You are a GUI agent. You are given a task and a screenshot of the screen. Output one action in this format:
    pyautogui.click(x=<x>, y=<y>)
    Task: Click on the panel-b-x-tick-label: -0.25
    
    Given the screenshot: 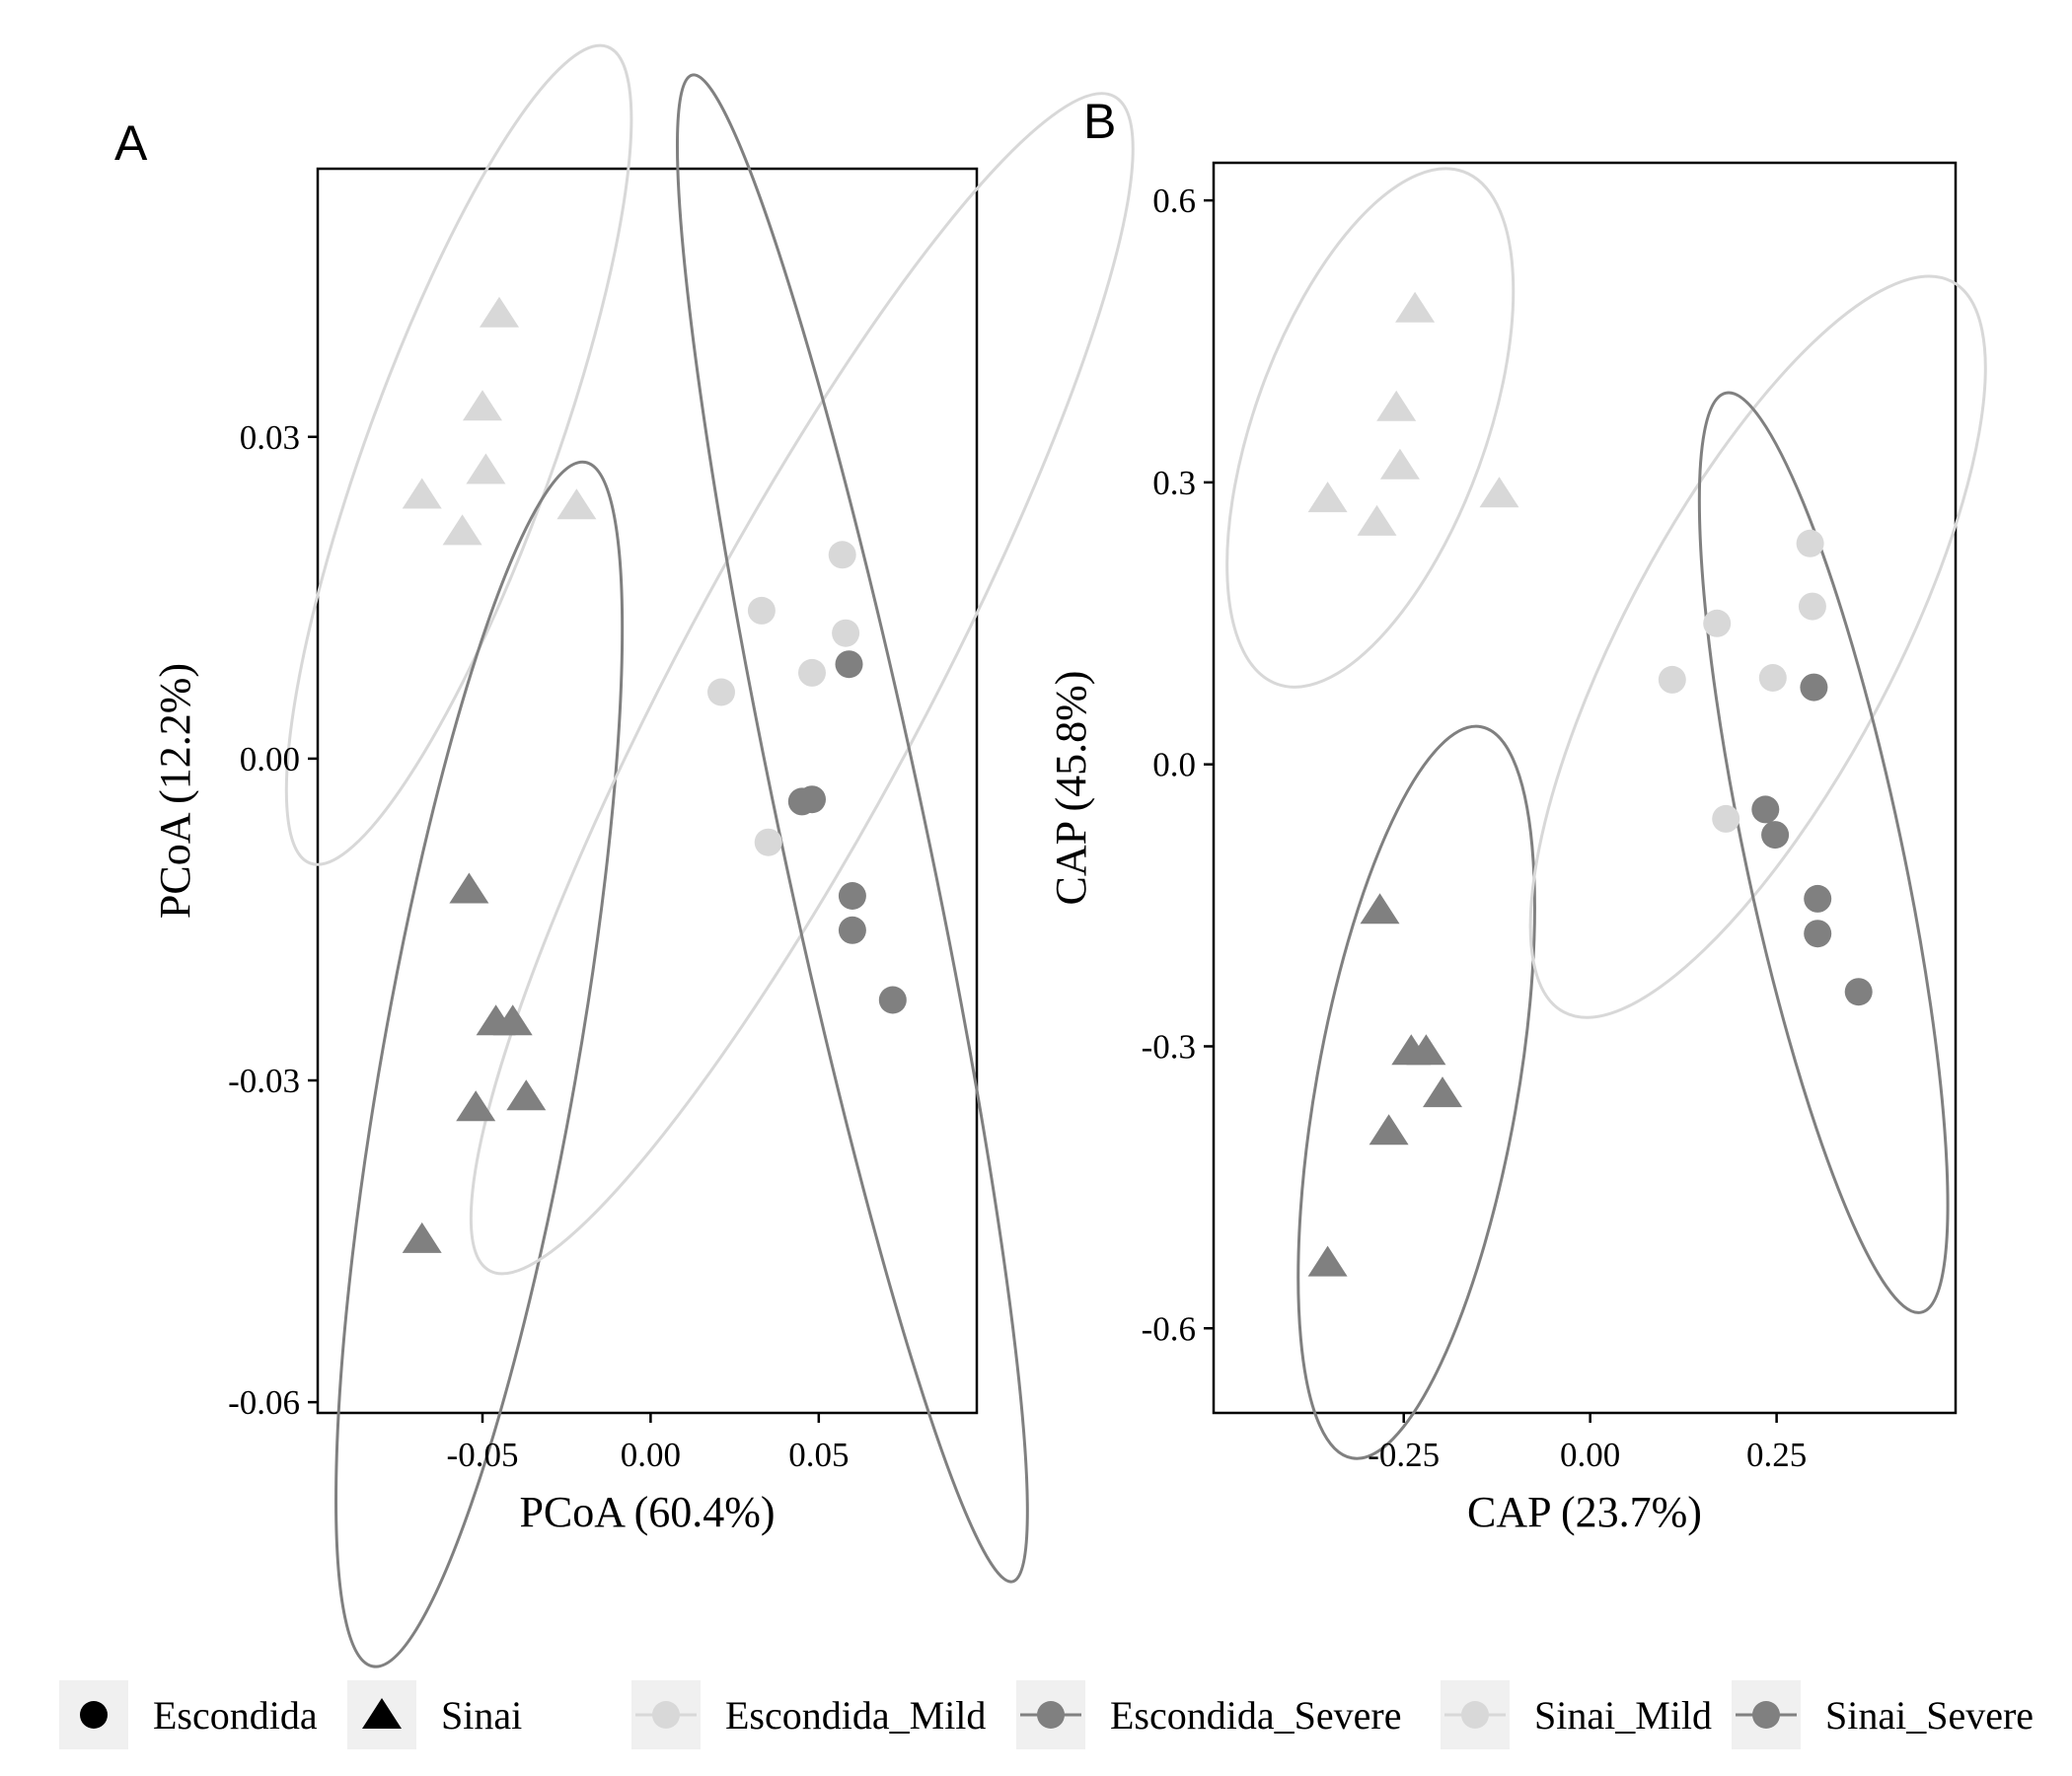 What is the action you would take?
    pyautogui.click(x=1404, y=1455)
    